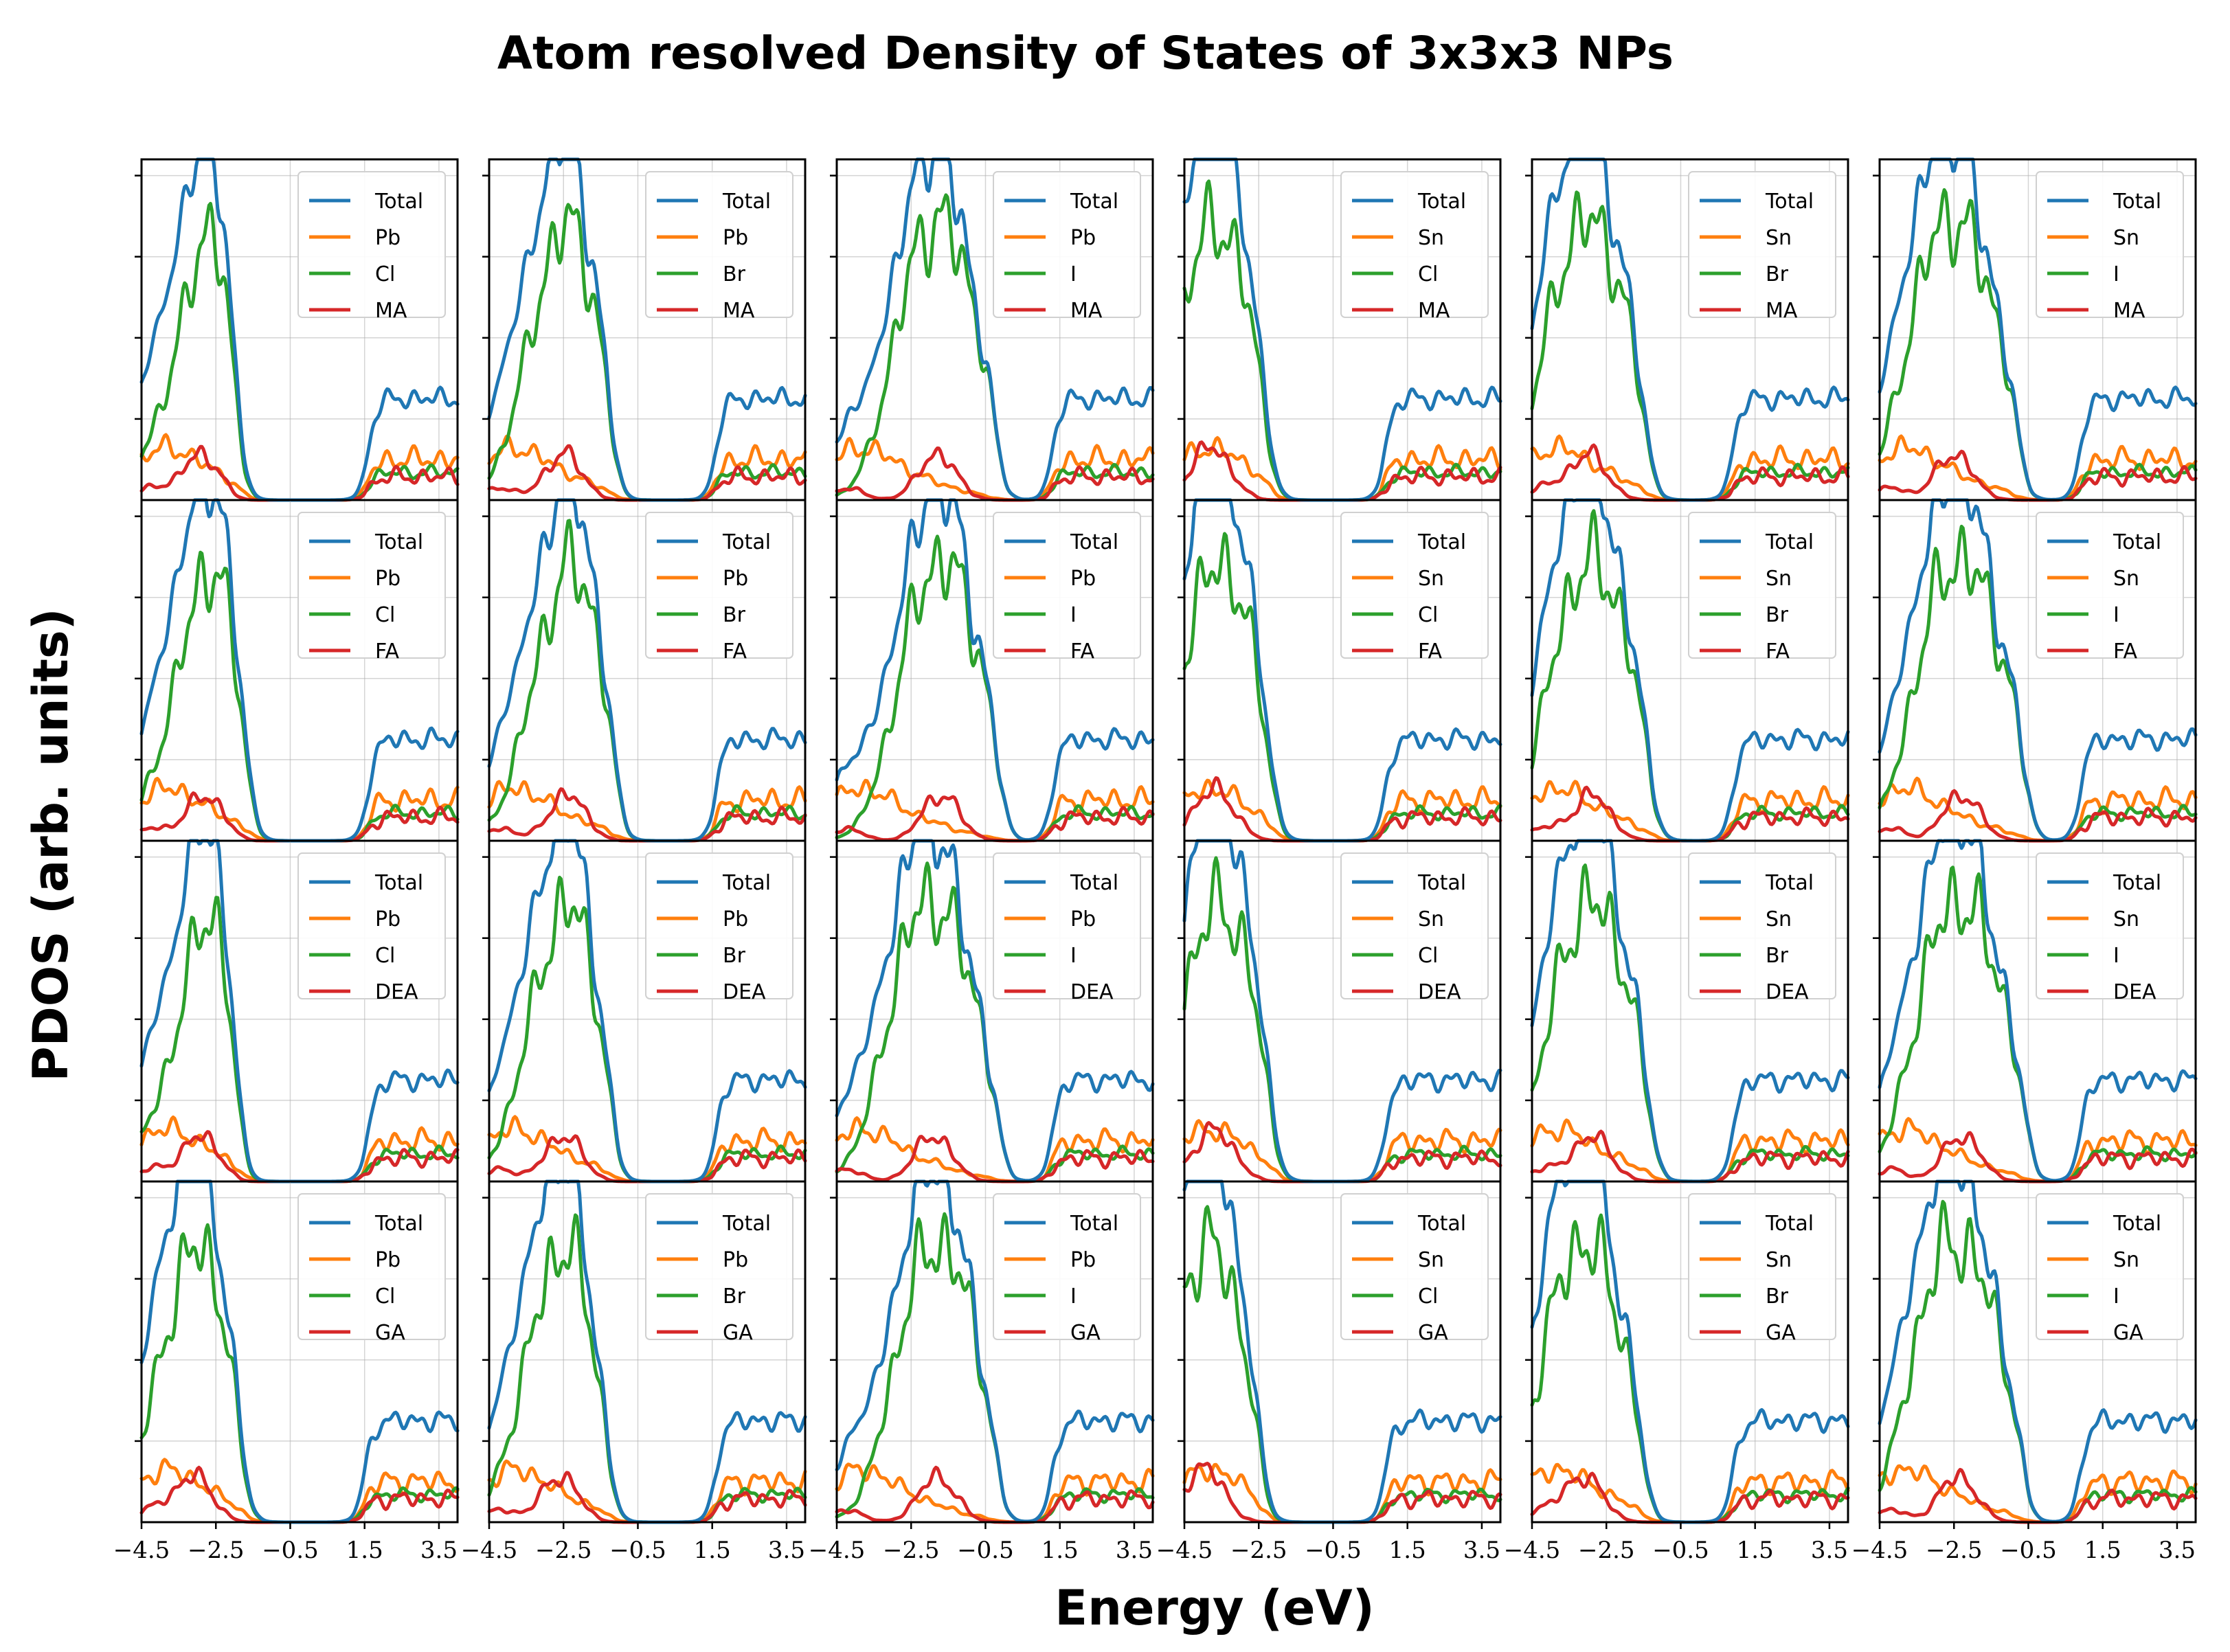 Image resolution: width=2230 pixels, height=1652 pixels. Describe the element at coordinates (371, 1269) in the screenshot. I see `legend: Total Pb Cl GA` at that location.